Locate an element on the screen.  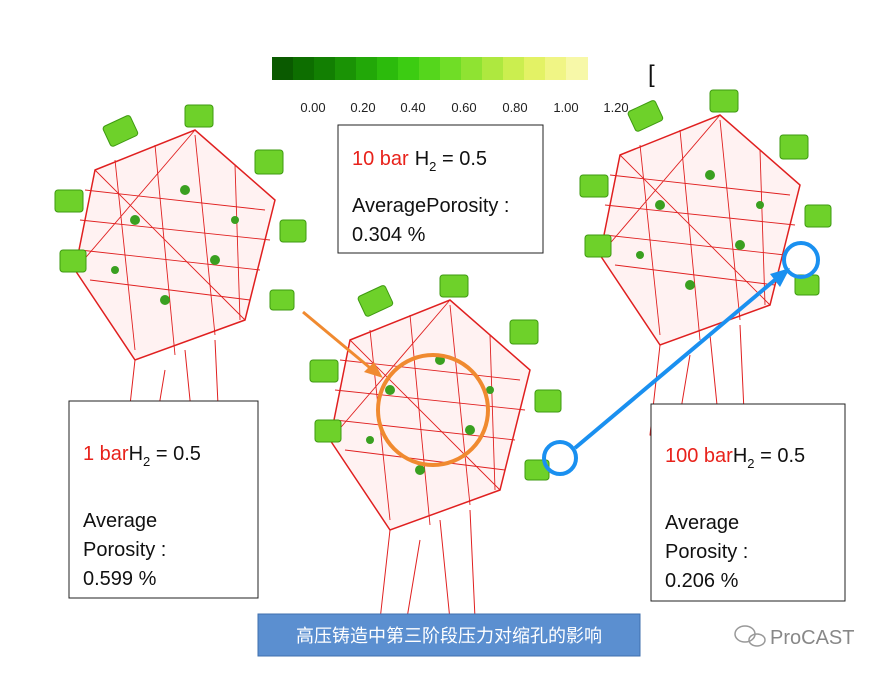
condition: 10 bar H2 = 0.5 is located at coordinates (419, 161).